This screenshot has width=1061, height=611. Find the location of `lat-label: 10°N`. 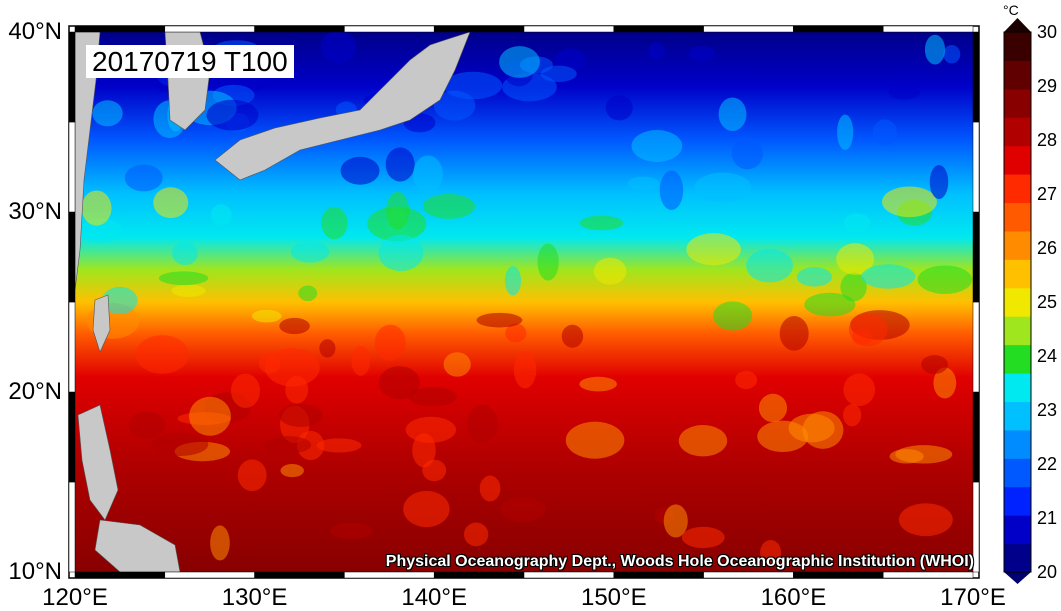

lat-label: 10°N is located at coordinates (35, 571).